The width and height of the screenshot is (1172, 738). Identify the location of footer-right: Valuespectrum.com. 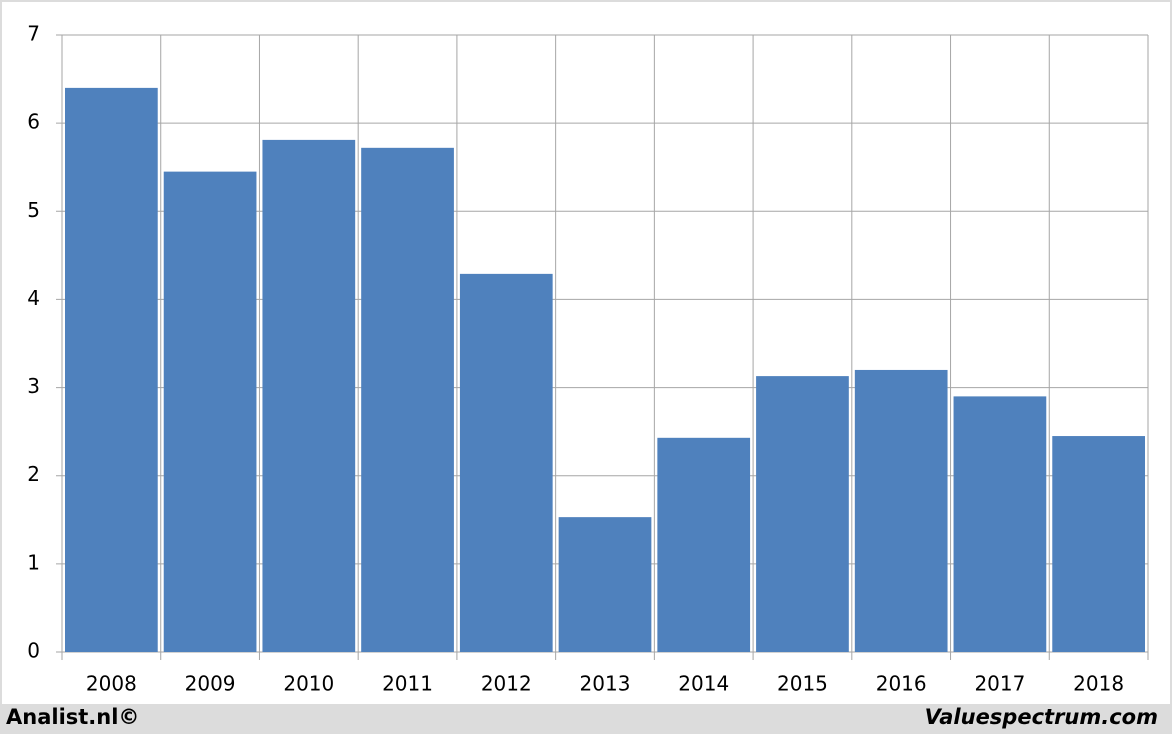
(1041, 717).